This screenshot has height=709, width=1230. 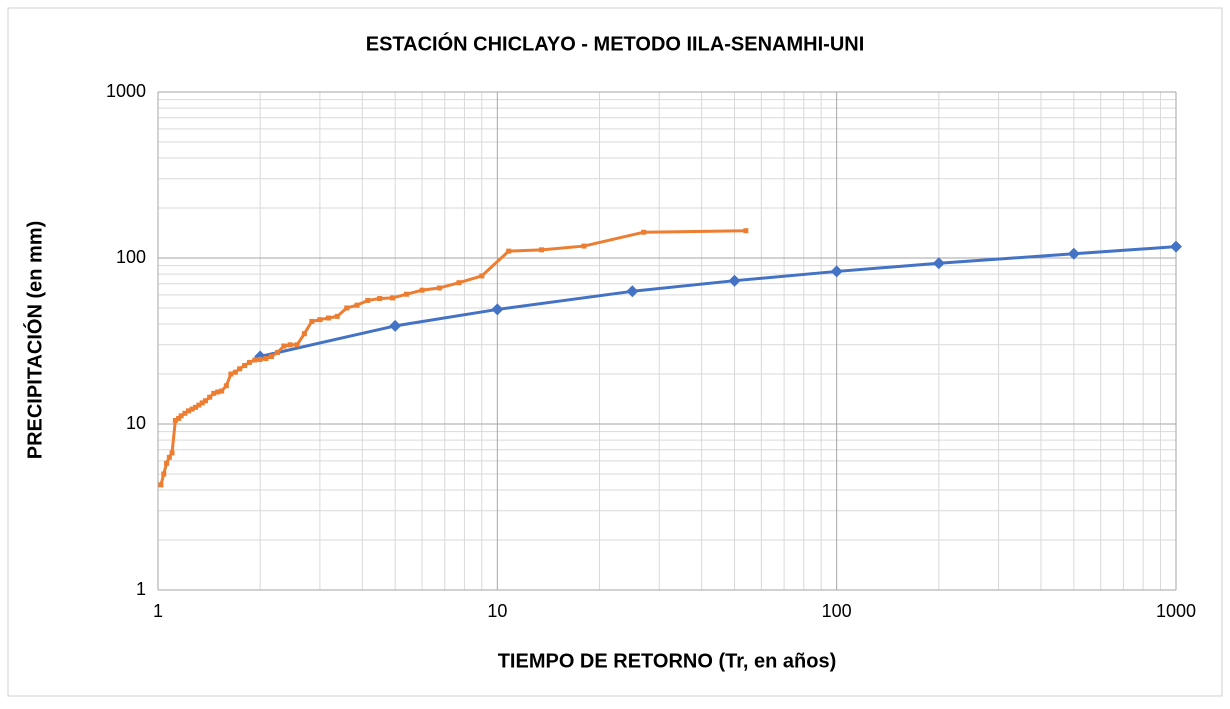 What do you see at coordinates (131, 257) in the screenshot?
I see `y-tick-label: 100` at bounding box center [131, 257].